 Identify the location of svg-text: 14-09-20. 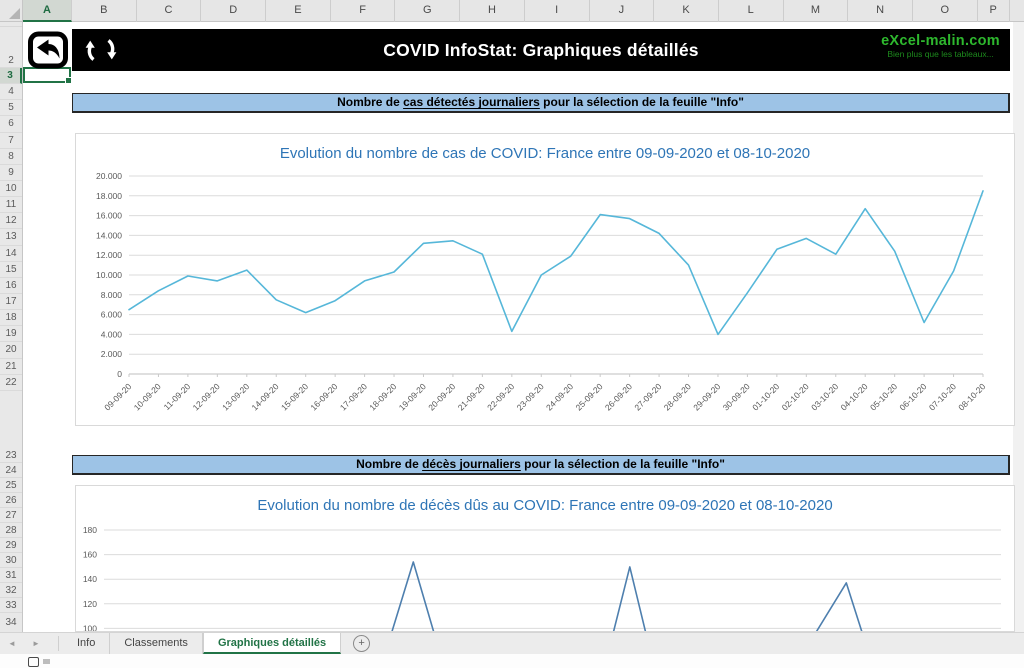
(264, 396).